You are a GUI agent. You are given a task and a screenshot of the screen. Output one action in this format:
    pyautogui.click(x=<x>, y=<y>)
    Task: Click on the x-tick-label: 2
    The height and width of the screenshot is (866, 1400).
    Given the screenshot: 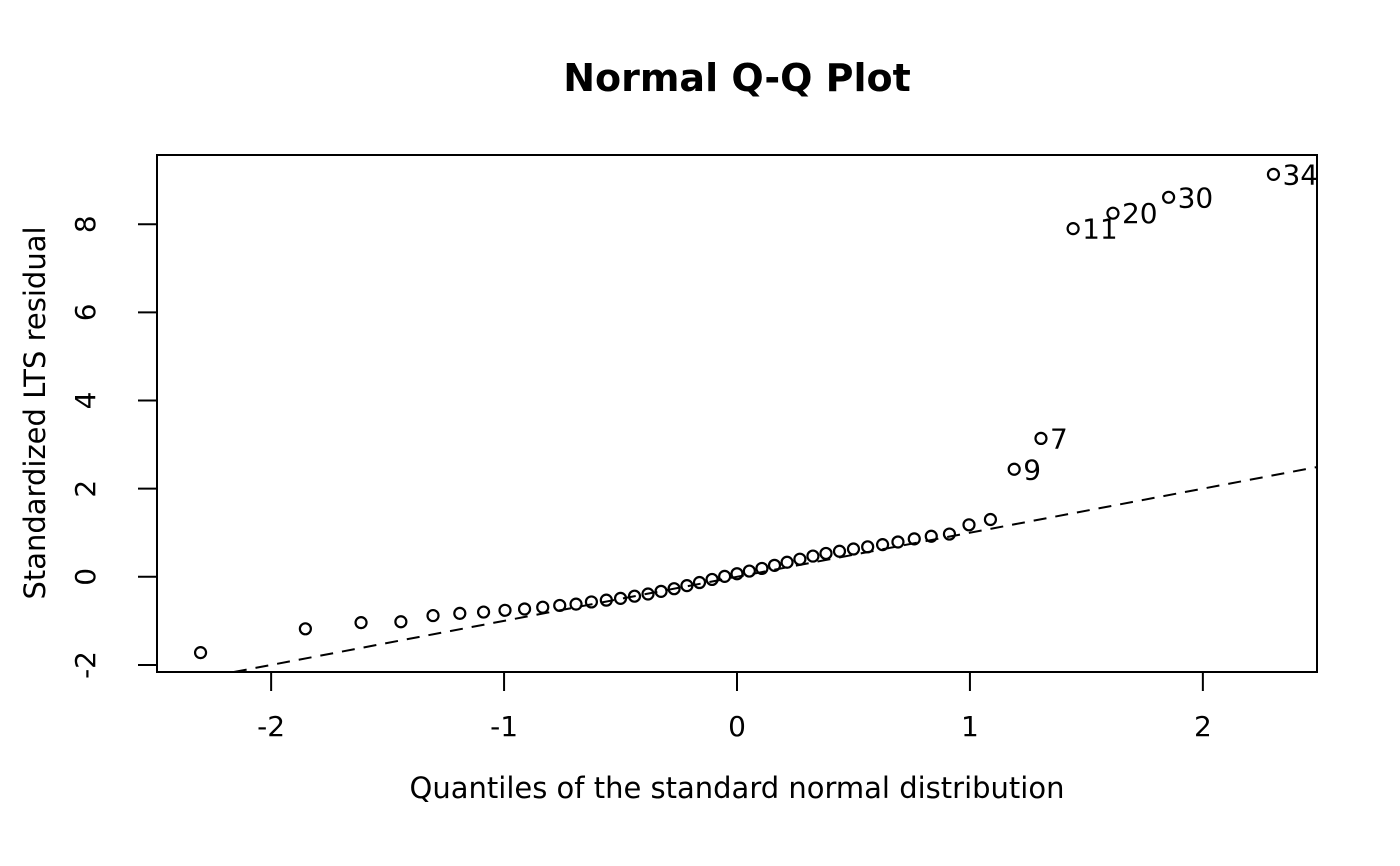 What is the action you would take?
    pyautogui.click(x=1203, y=726)
    